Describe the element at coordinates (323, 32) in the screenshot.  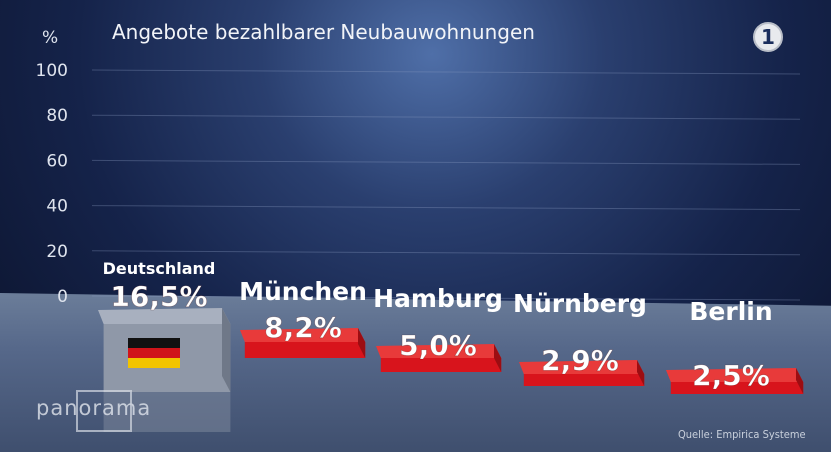
I see `chart-title: Angebote bezahlbarer Neubauwohnungen` at that location.